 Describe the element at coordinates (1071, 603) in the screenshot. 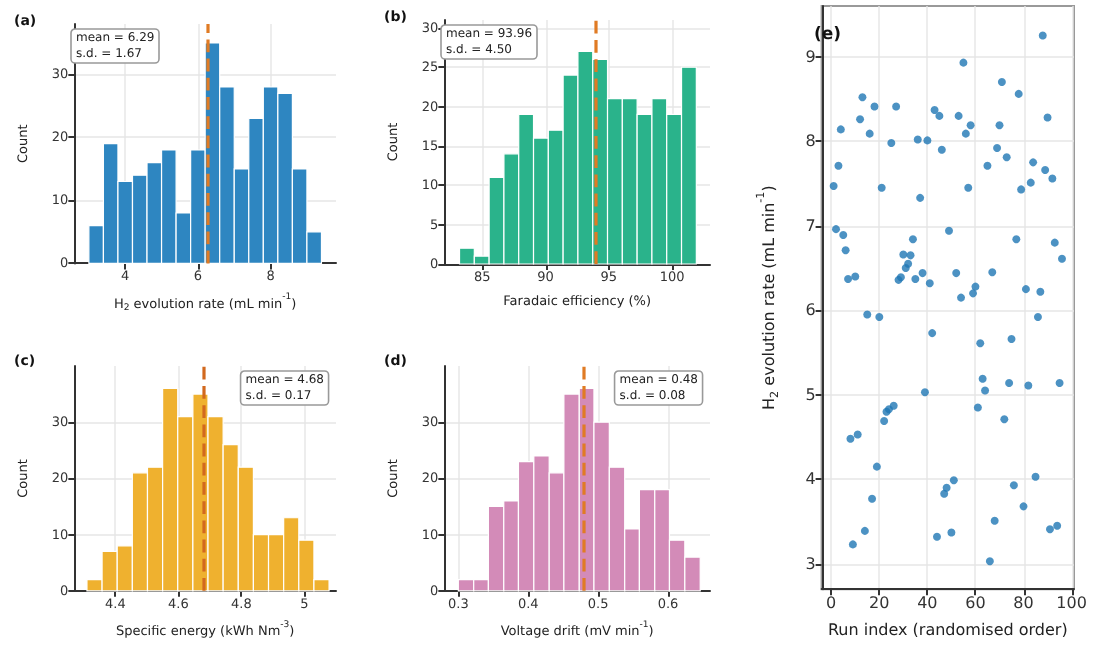

I see `x-tick-label: 100` at that location.